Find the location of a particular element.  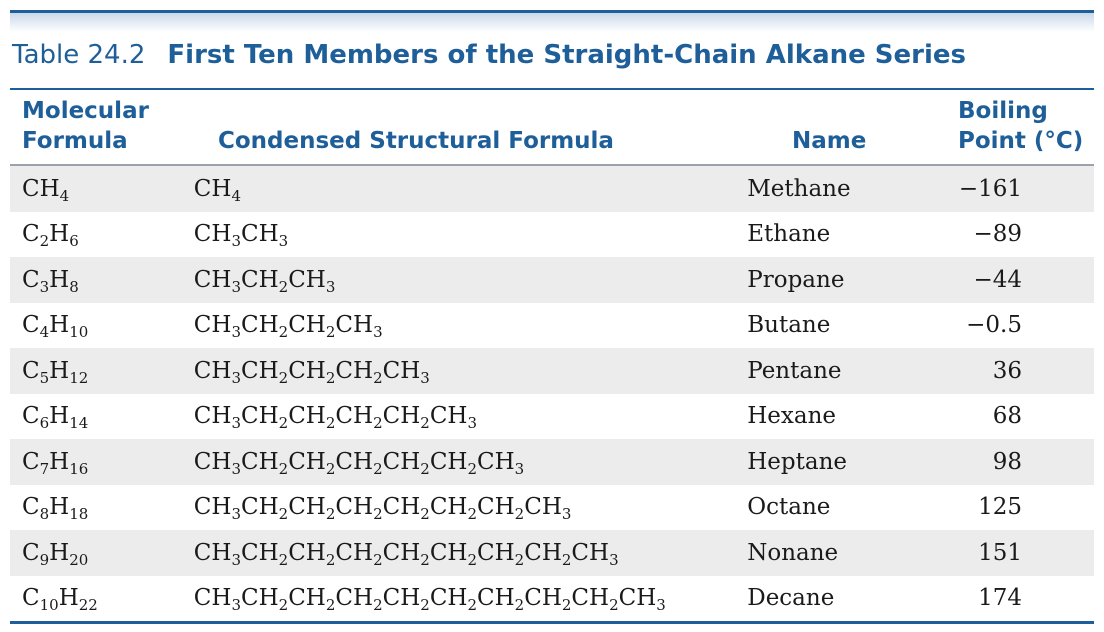

table-row: C8H18 CH3CH2CH2CH2CH2CH2CH2CH3 Octane 125 is located at coordinates (552, 507).